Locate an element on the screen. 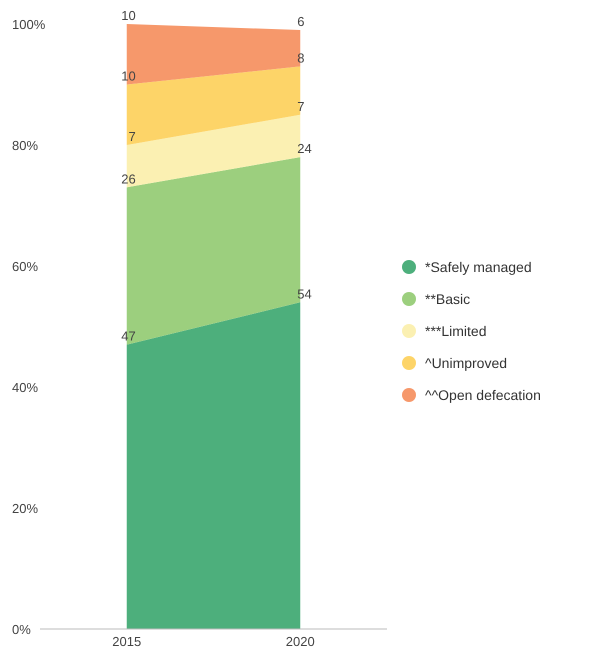 Image resolution: width=591 pixels, height=662 pixels. legend-label: ^^Open defecation is located at coordinates (483, 395).